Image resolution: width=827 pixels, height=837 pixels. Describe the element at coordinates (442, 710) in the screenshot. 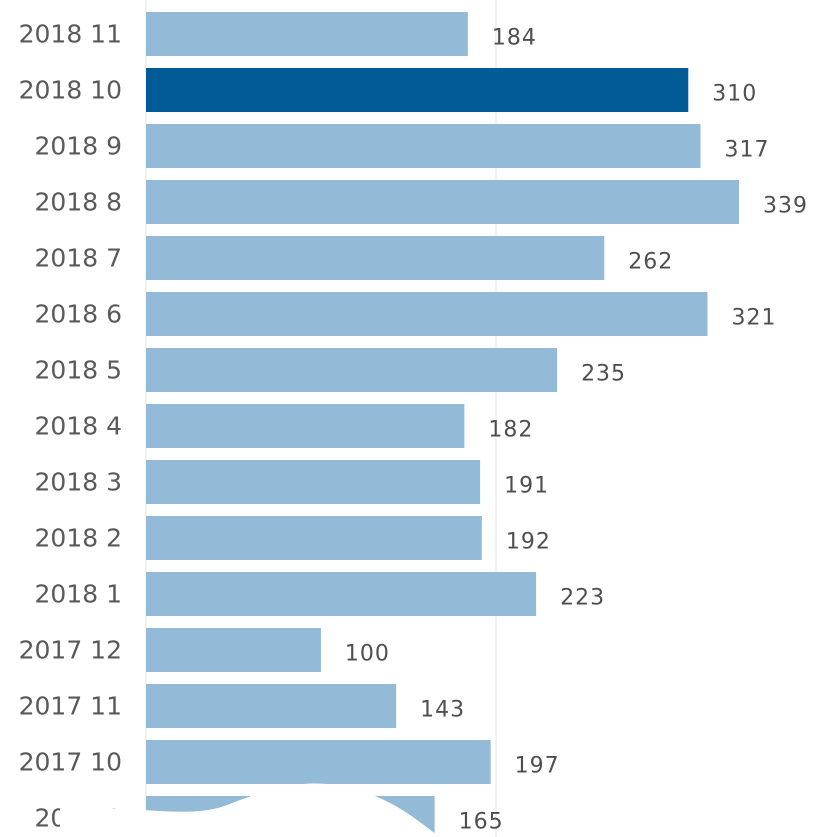

I see `data-label: 143` at that location.